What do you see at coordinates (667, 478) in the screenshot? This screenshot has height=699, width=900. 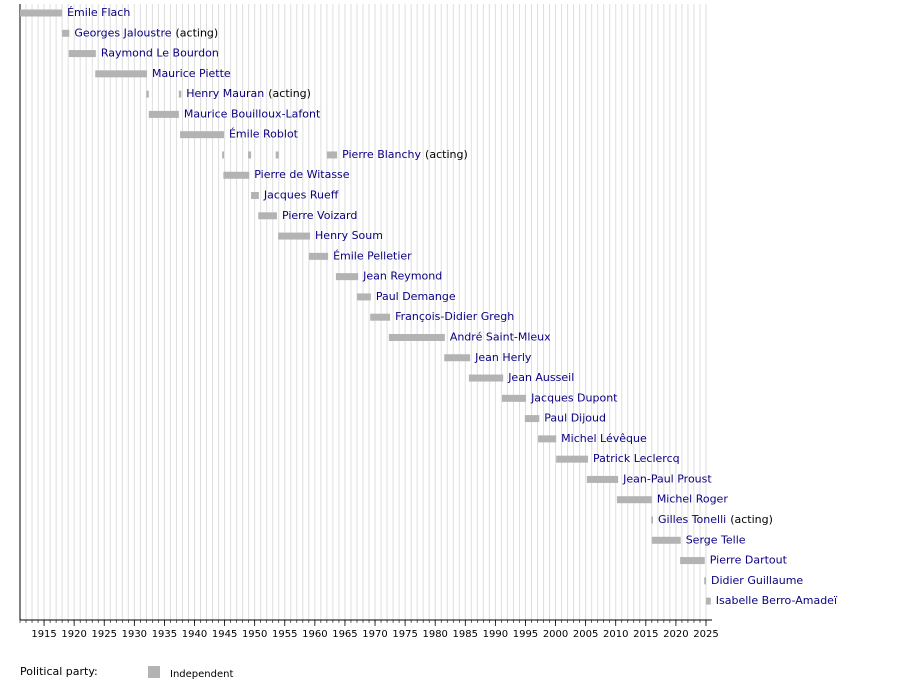 I see `person-name: Jean-Paul Proust` at bounding box center [667, 478].